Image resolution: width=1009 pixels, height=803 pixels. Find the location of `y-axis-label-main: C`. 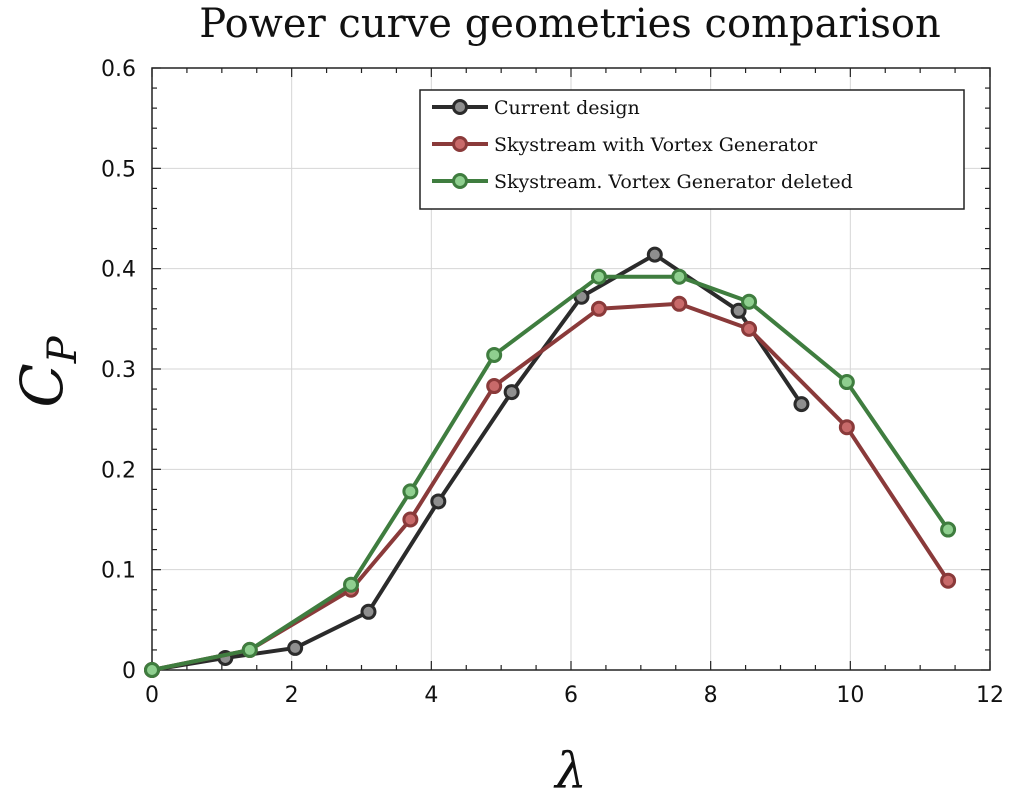

y-axis-label-main: C is located at coordinates (42, 385).